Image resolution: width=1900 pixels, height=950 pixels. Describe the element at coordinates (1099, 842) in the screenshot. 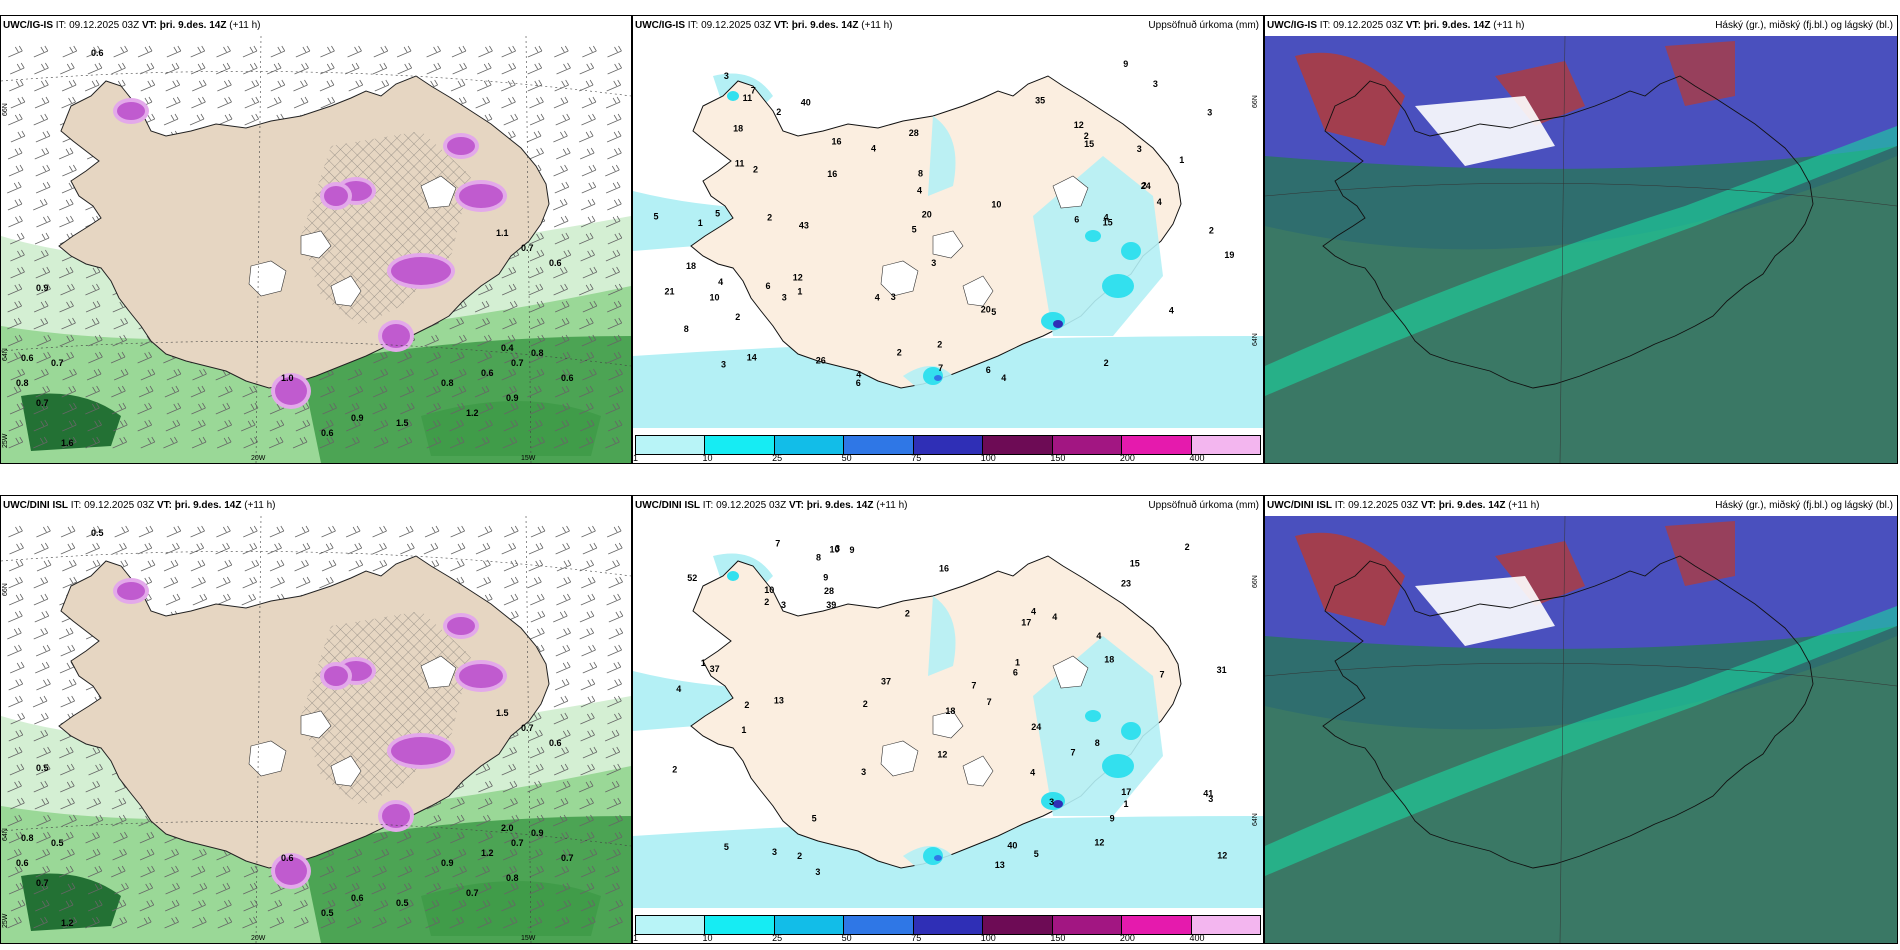

I see `precip-value: 12` at that location.